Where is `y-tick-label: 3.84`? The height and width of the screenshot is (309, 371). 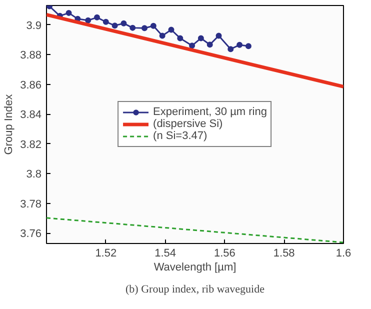
y-tick-label: 3.84 is located at coordinates (31, 115).